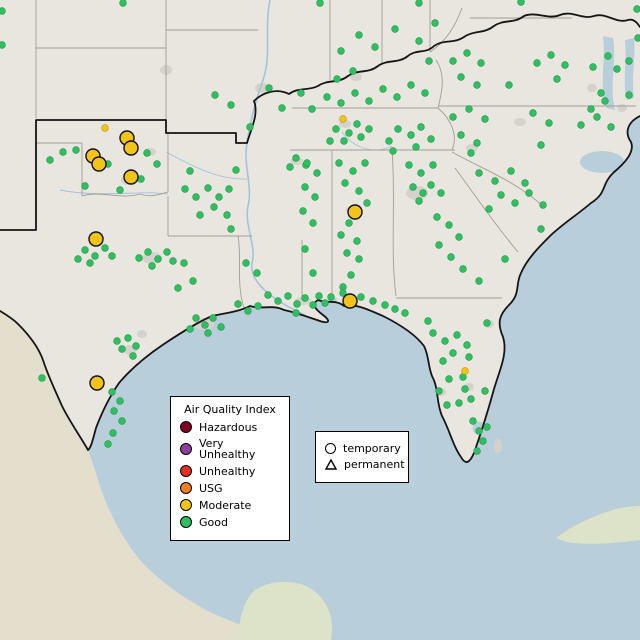 The height and width of the screenshot is (640, 640). Describe the element at coordinates (230, 522) in the screenshot. I see `aqi-legend-item-good: Good` at that location.